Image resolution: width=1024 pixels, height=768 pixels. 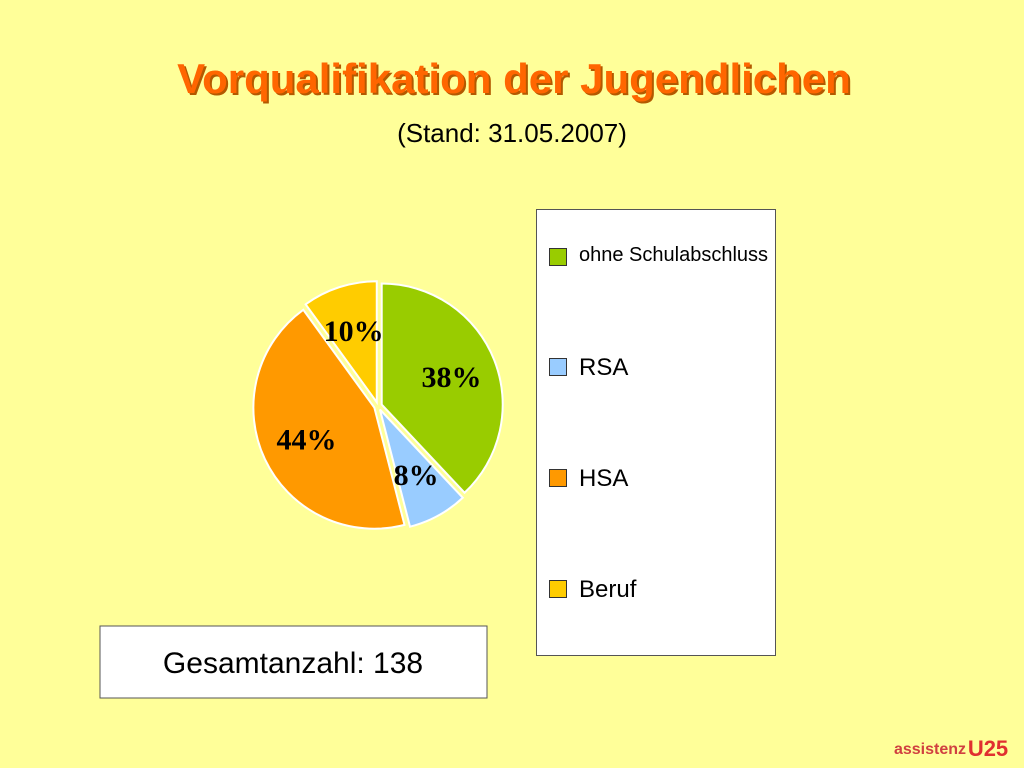 I want to click on legend-entry: ohne Schulabschluss, so click(x=664, y=255).